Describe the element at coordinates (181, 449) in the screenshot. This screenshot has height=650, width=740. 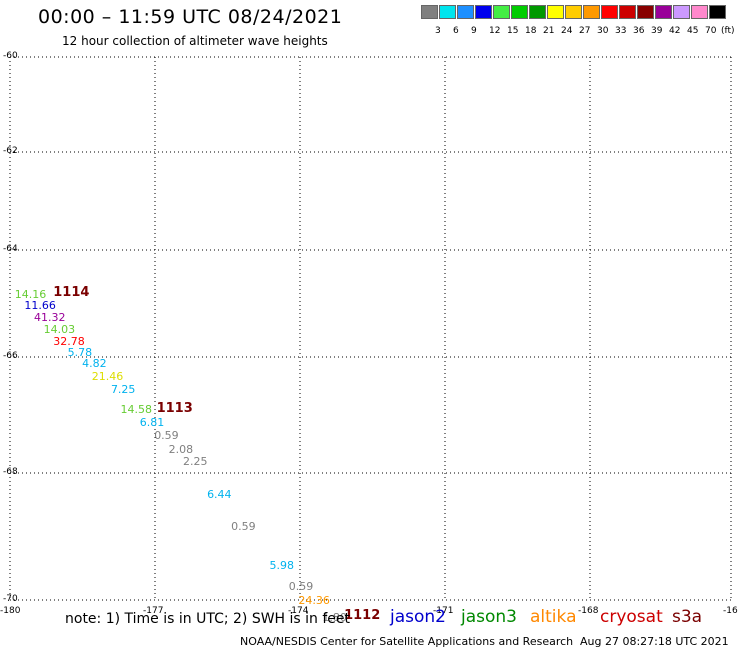
I see `wave-height-value: 2.08` at that location.